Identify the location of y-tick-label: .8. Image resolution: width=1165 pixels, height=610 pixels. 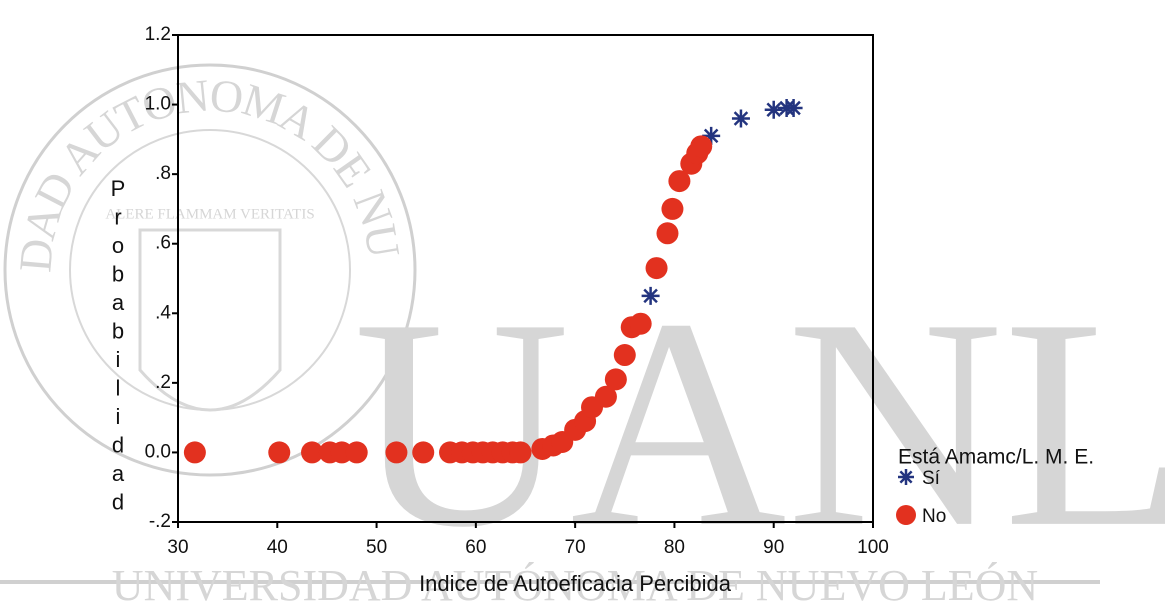
(163, 173).